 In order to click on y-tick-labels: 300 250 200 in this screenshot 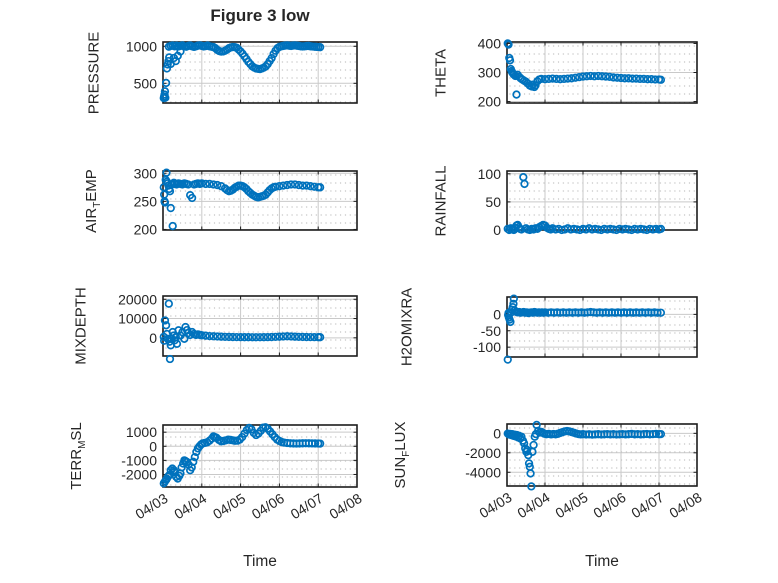, I will do `click(146, 201)`.